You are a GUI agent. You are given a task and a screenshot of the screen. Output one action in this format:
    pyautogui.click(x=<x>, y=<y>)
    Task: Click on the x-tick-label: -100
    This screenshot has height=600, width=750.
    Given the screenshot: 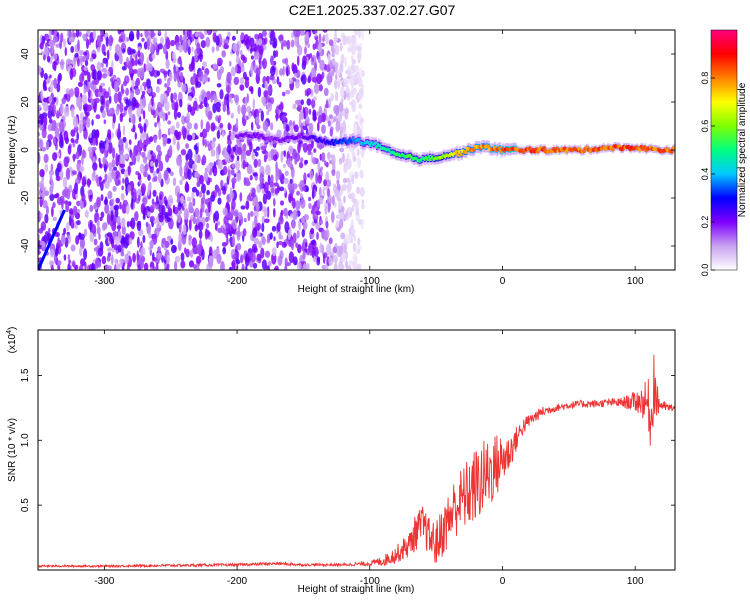 What is the action you would take?
    pyautogui.click(x=370, y=581)
    